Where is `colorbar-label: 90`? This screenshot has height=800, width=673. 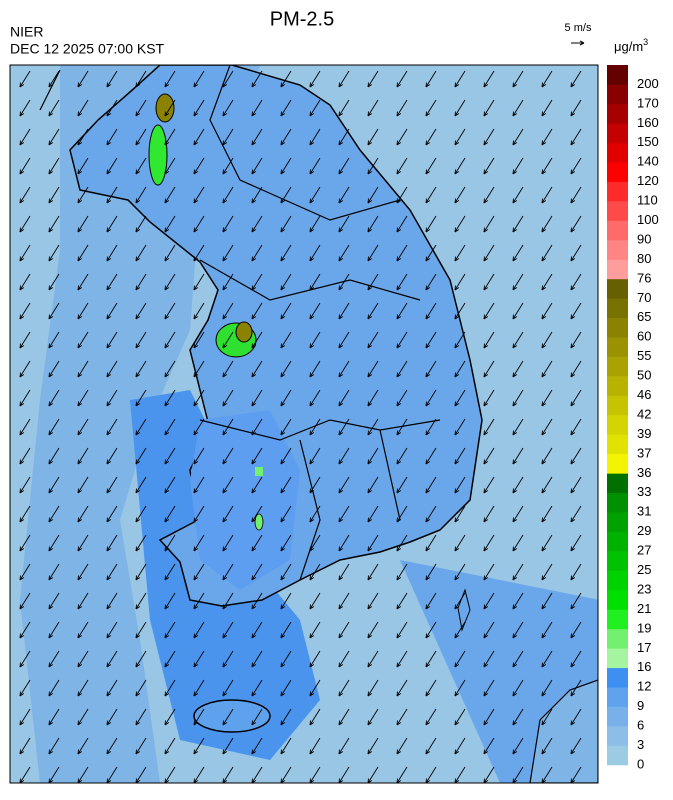 colorbar-label: 90 is located at coordinates (644, 238).